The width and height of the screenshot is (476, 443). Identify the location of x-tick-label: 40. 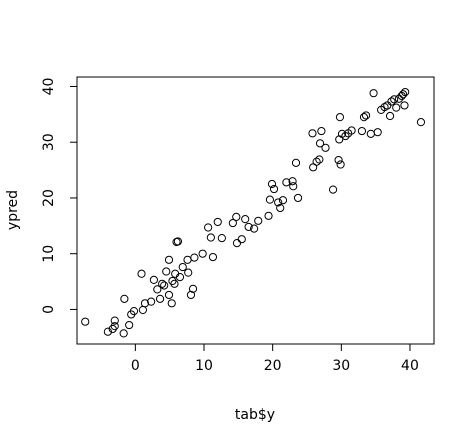
(410, 366).